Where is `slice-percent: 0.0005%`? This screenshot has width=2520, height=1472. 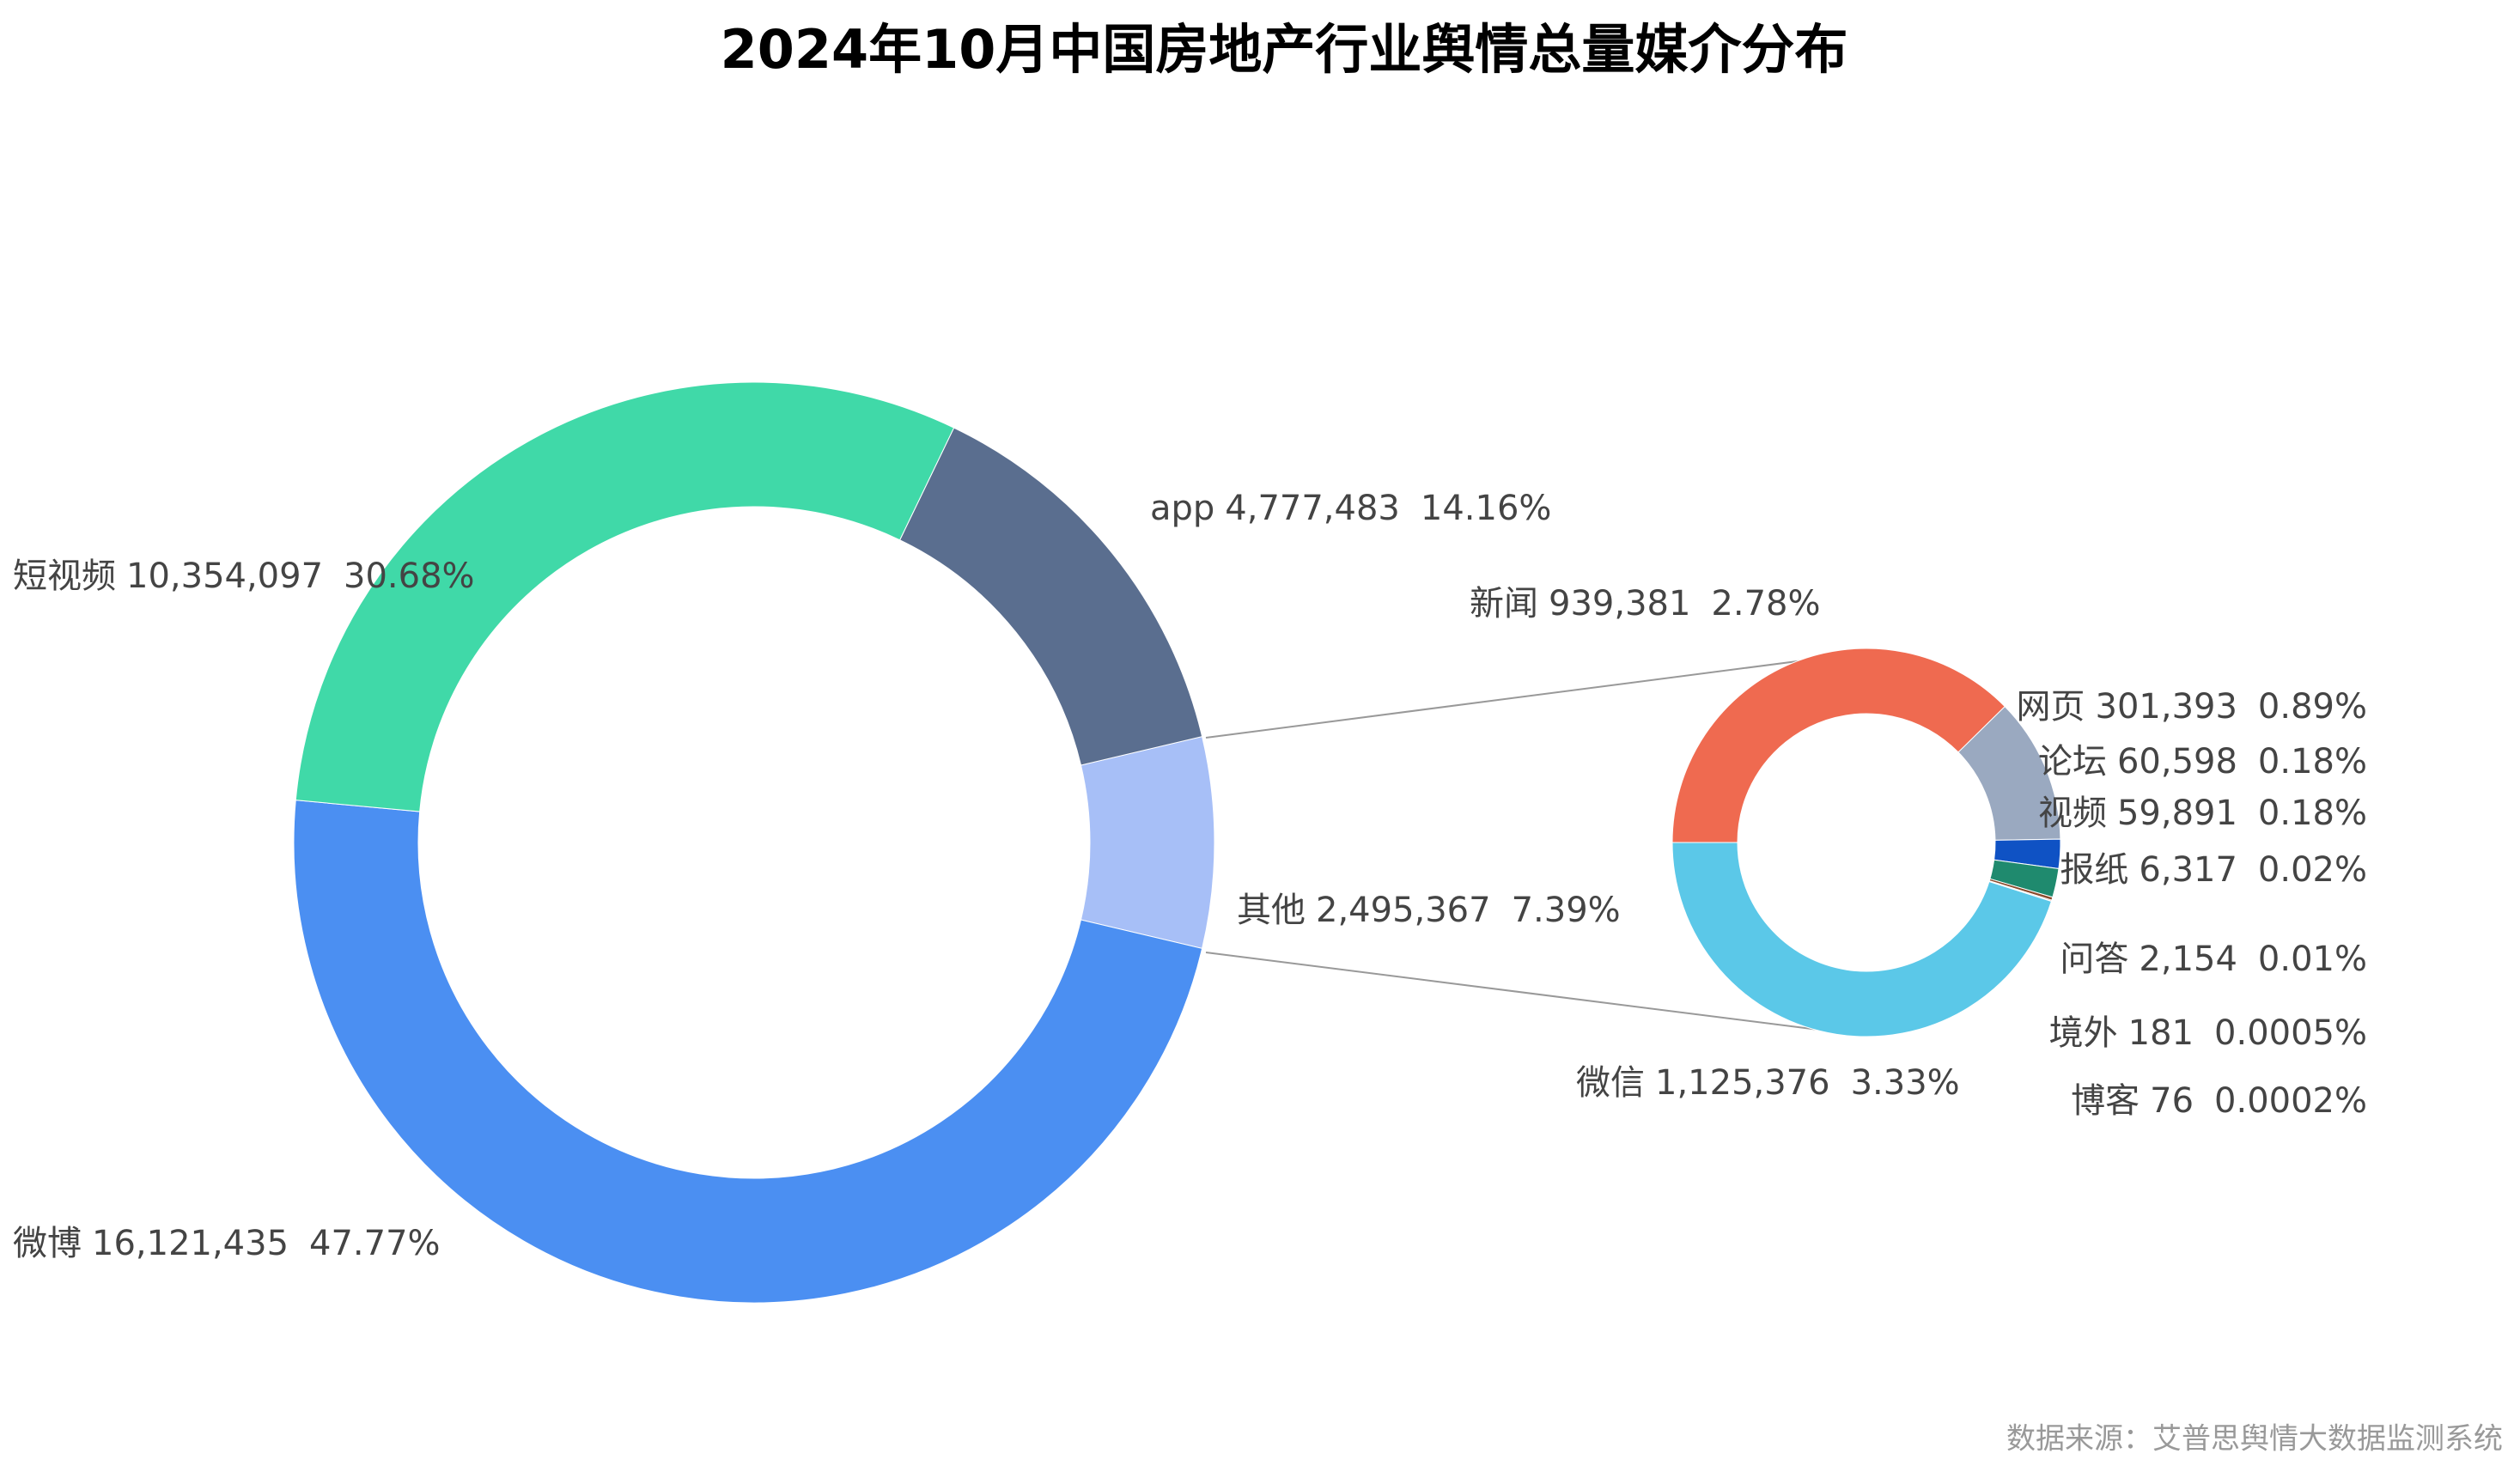
slice-percent: 0.0005% is located at coordinates (2291, 1033).